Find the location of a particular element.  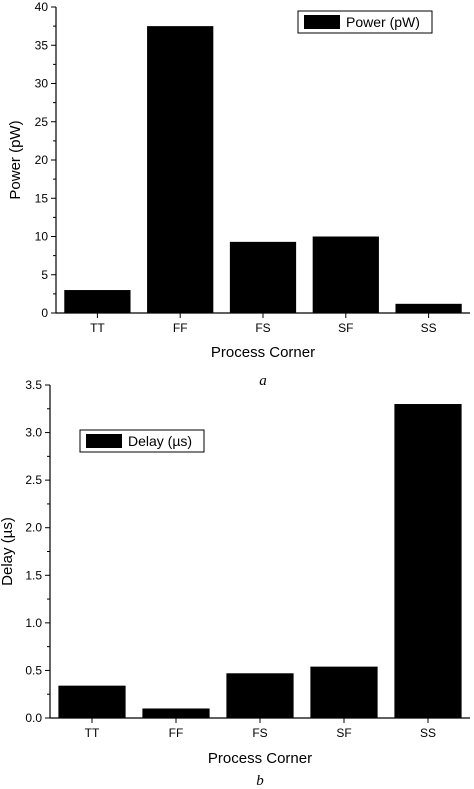

bar-1-ff is located at coordinates (176, 713).